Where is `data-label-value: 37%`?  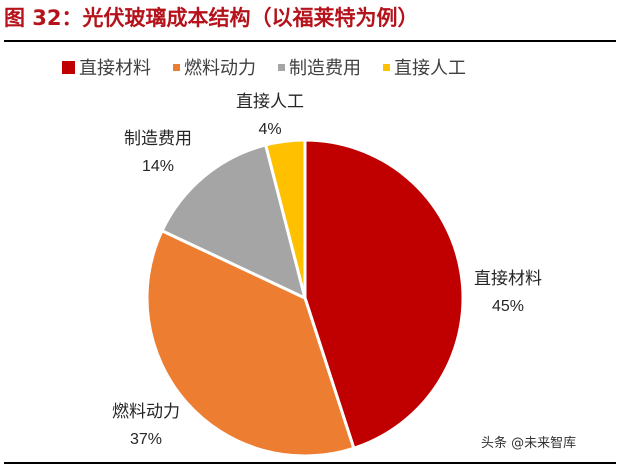 data-label-value: 37% is located at coordinates (146, 439).